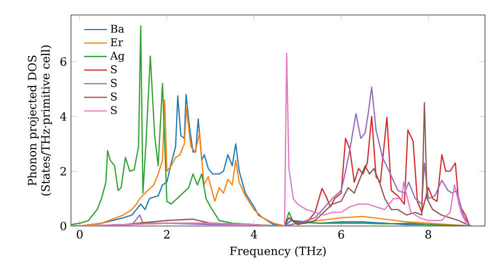 The image size is (500, 280). Describe the element at coordinates (117, 28) in the screenshot. I see `legend-label: Ba` at that location.